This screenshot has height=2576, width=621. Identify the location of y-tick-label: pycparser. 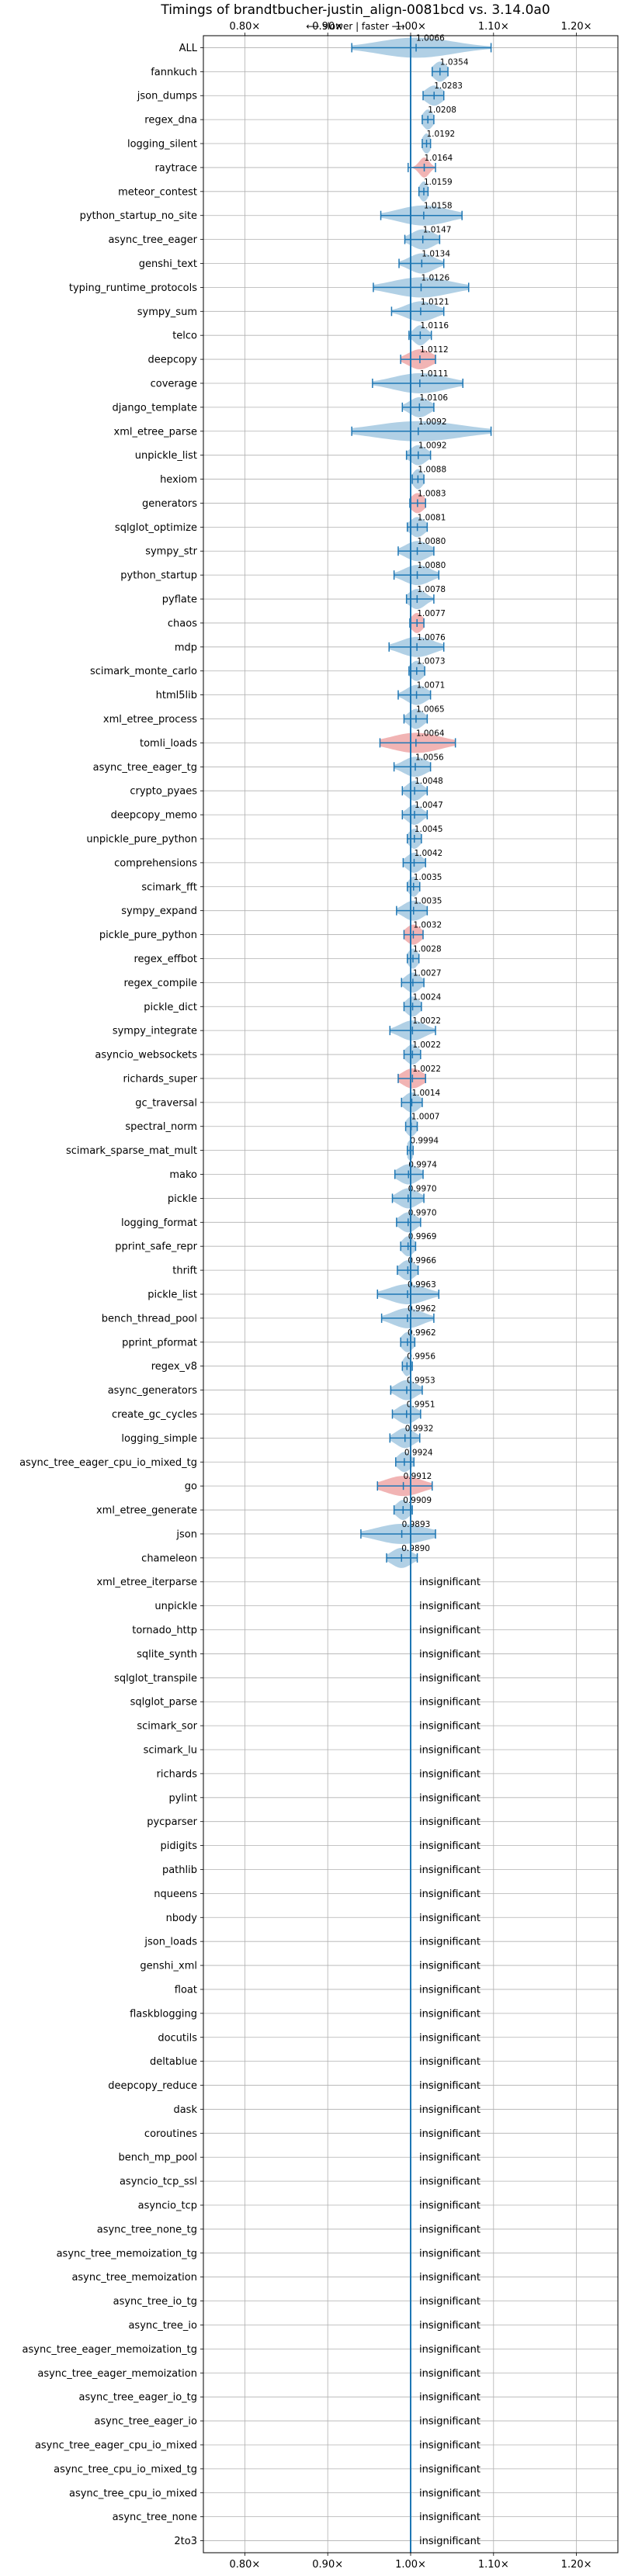
(172, 1822).